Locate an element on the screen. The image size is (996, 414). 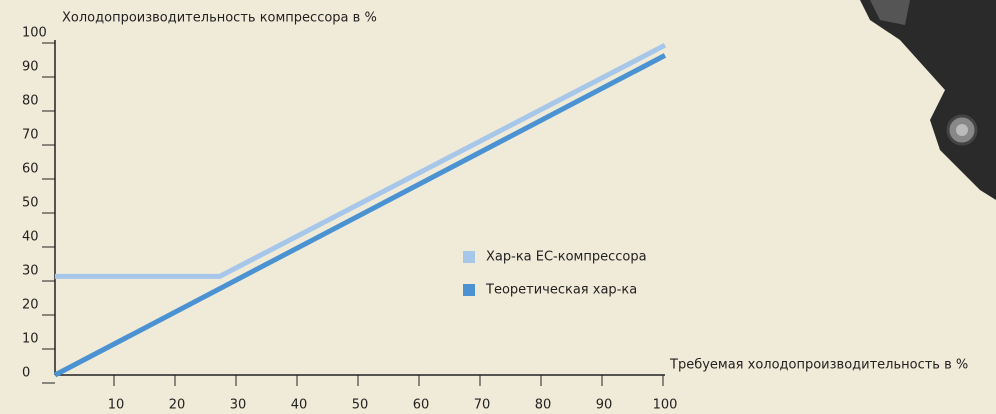
x-tick-label: 10 is located at coordinates (116, 405).